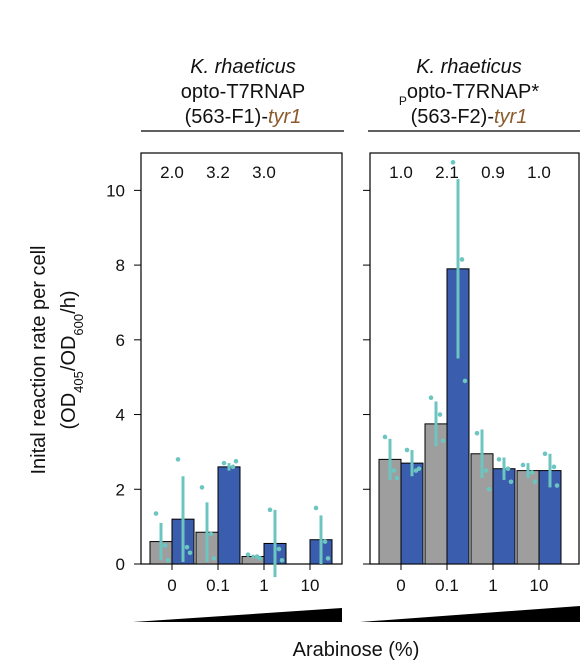 The image size is (580, 662). What do you see at coordinates (120, 489) in the screenshot?
I see `y-tick-label: 2` at bounding box center [120, 489].